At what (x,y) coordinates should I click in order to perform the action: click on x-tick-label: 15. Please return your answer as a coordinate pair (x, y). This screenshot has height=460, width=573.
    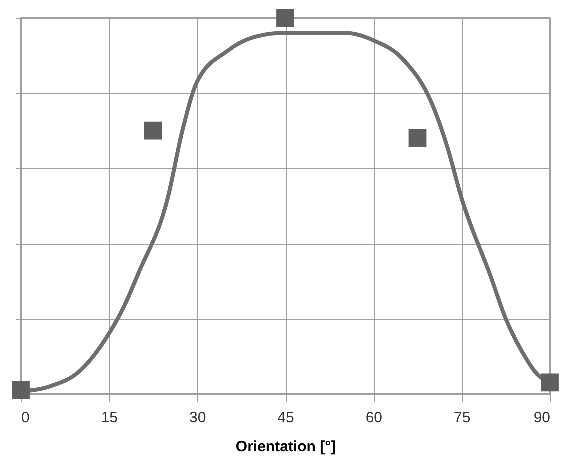
    Looking at the image, I should click on (109, 418).